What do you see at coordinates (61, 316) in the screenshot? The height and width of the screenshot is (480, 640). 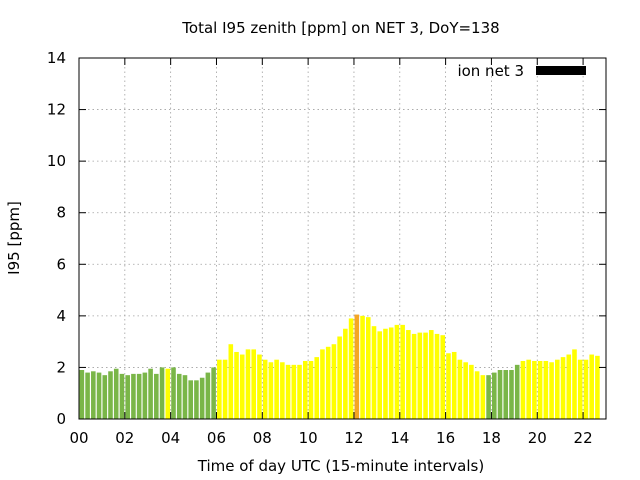 I see `y-tick-label: 4` at bounding box center [61, 316].